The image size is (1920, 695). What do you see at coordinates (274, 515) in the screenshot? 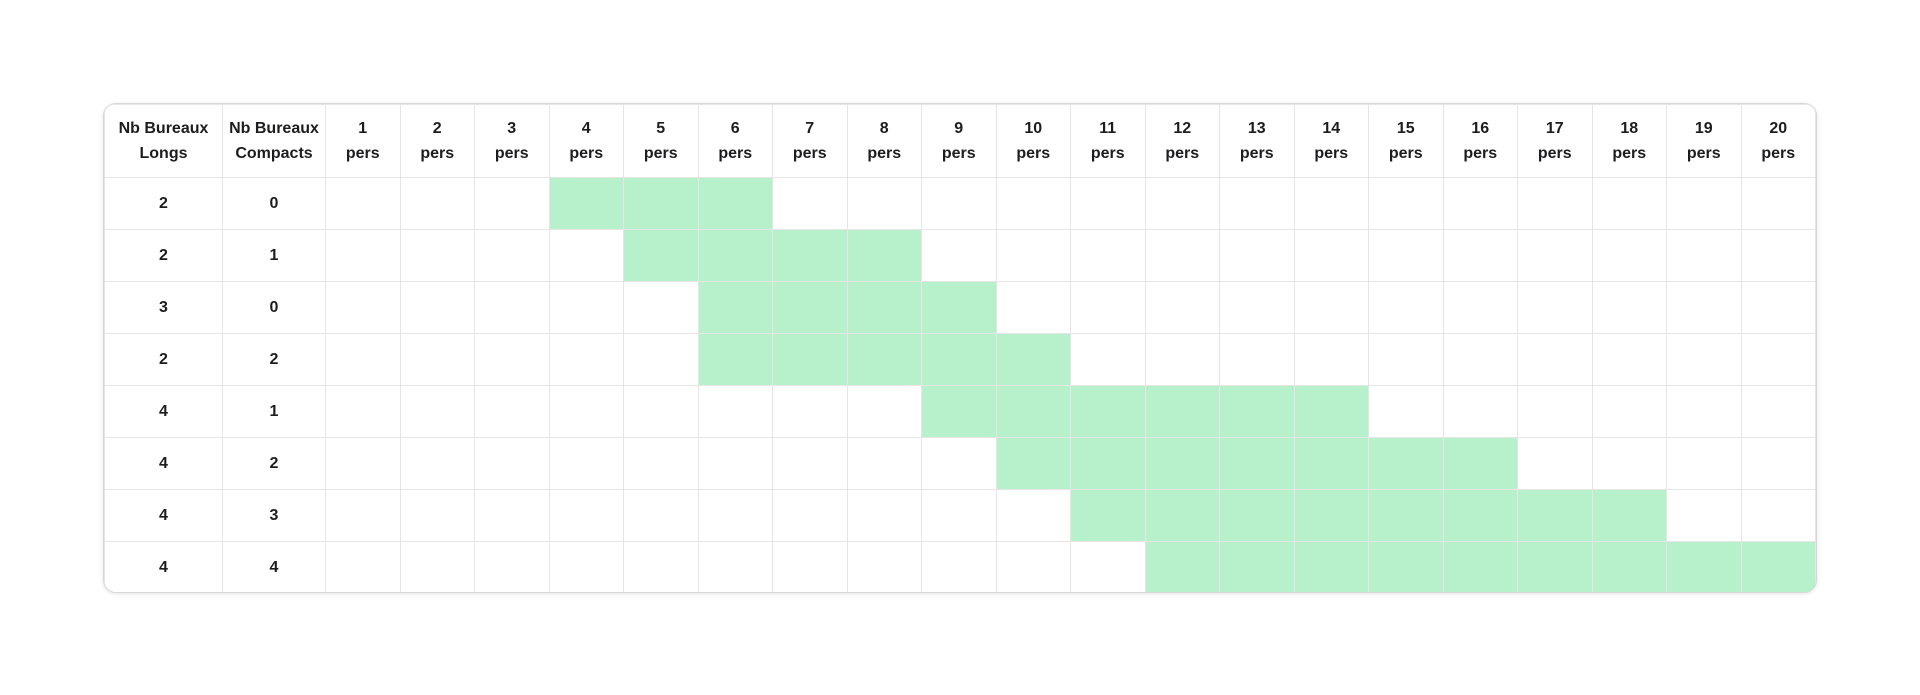
I see `compacts-value: 3` at bounding box center [274, 515].